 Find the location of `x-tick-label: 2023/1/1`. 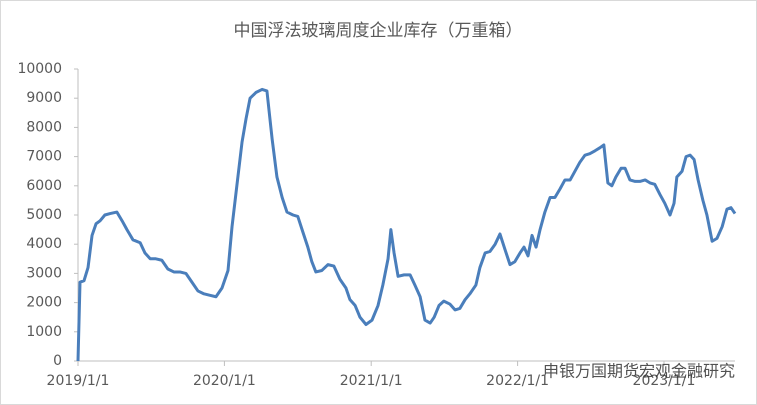

x-tick-label: 2023/1/1 is located at coordinates (664, 381).